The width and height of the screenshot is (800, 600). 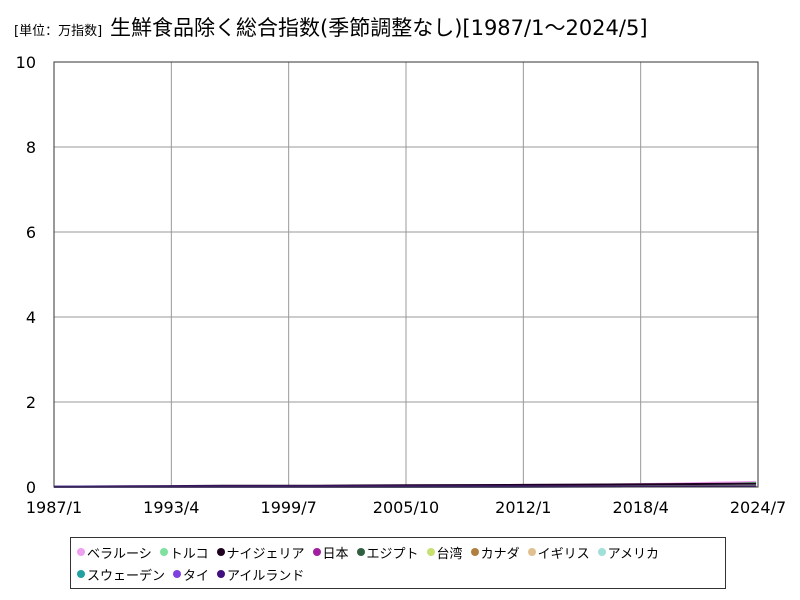 I want to click on legend-label: イギリス, so click(x=563, y=554).